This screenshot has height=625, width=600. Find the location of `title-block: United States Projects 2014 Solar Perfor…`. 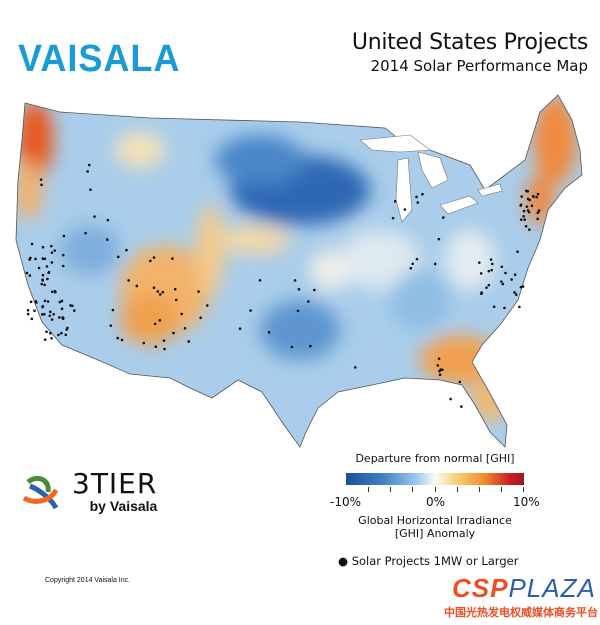

title-block: United States Projects 2014 Solar Perfor… is located at coordinates (470, 52).